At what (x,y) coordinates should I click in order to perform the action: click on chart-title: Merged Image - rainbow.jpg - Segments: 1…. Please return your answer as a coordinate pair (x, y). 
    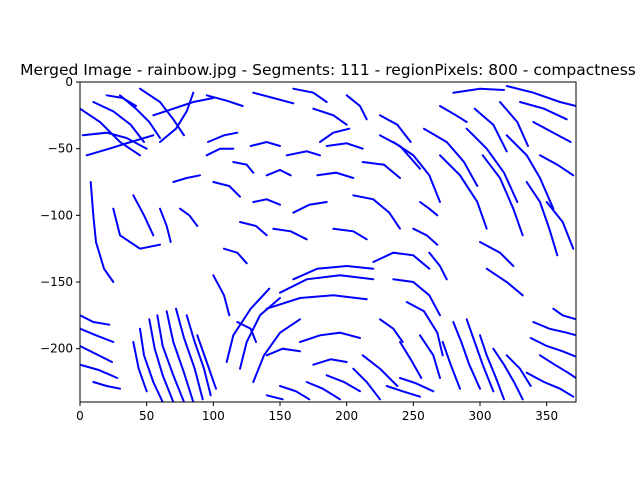
    Looking at the image, I should click on (328, 70).